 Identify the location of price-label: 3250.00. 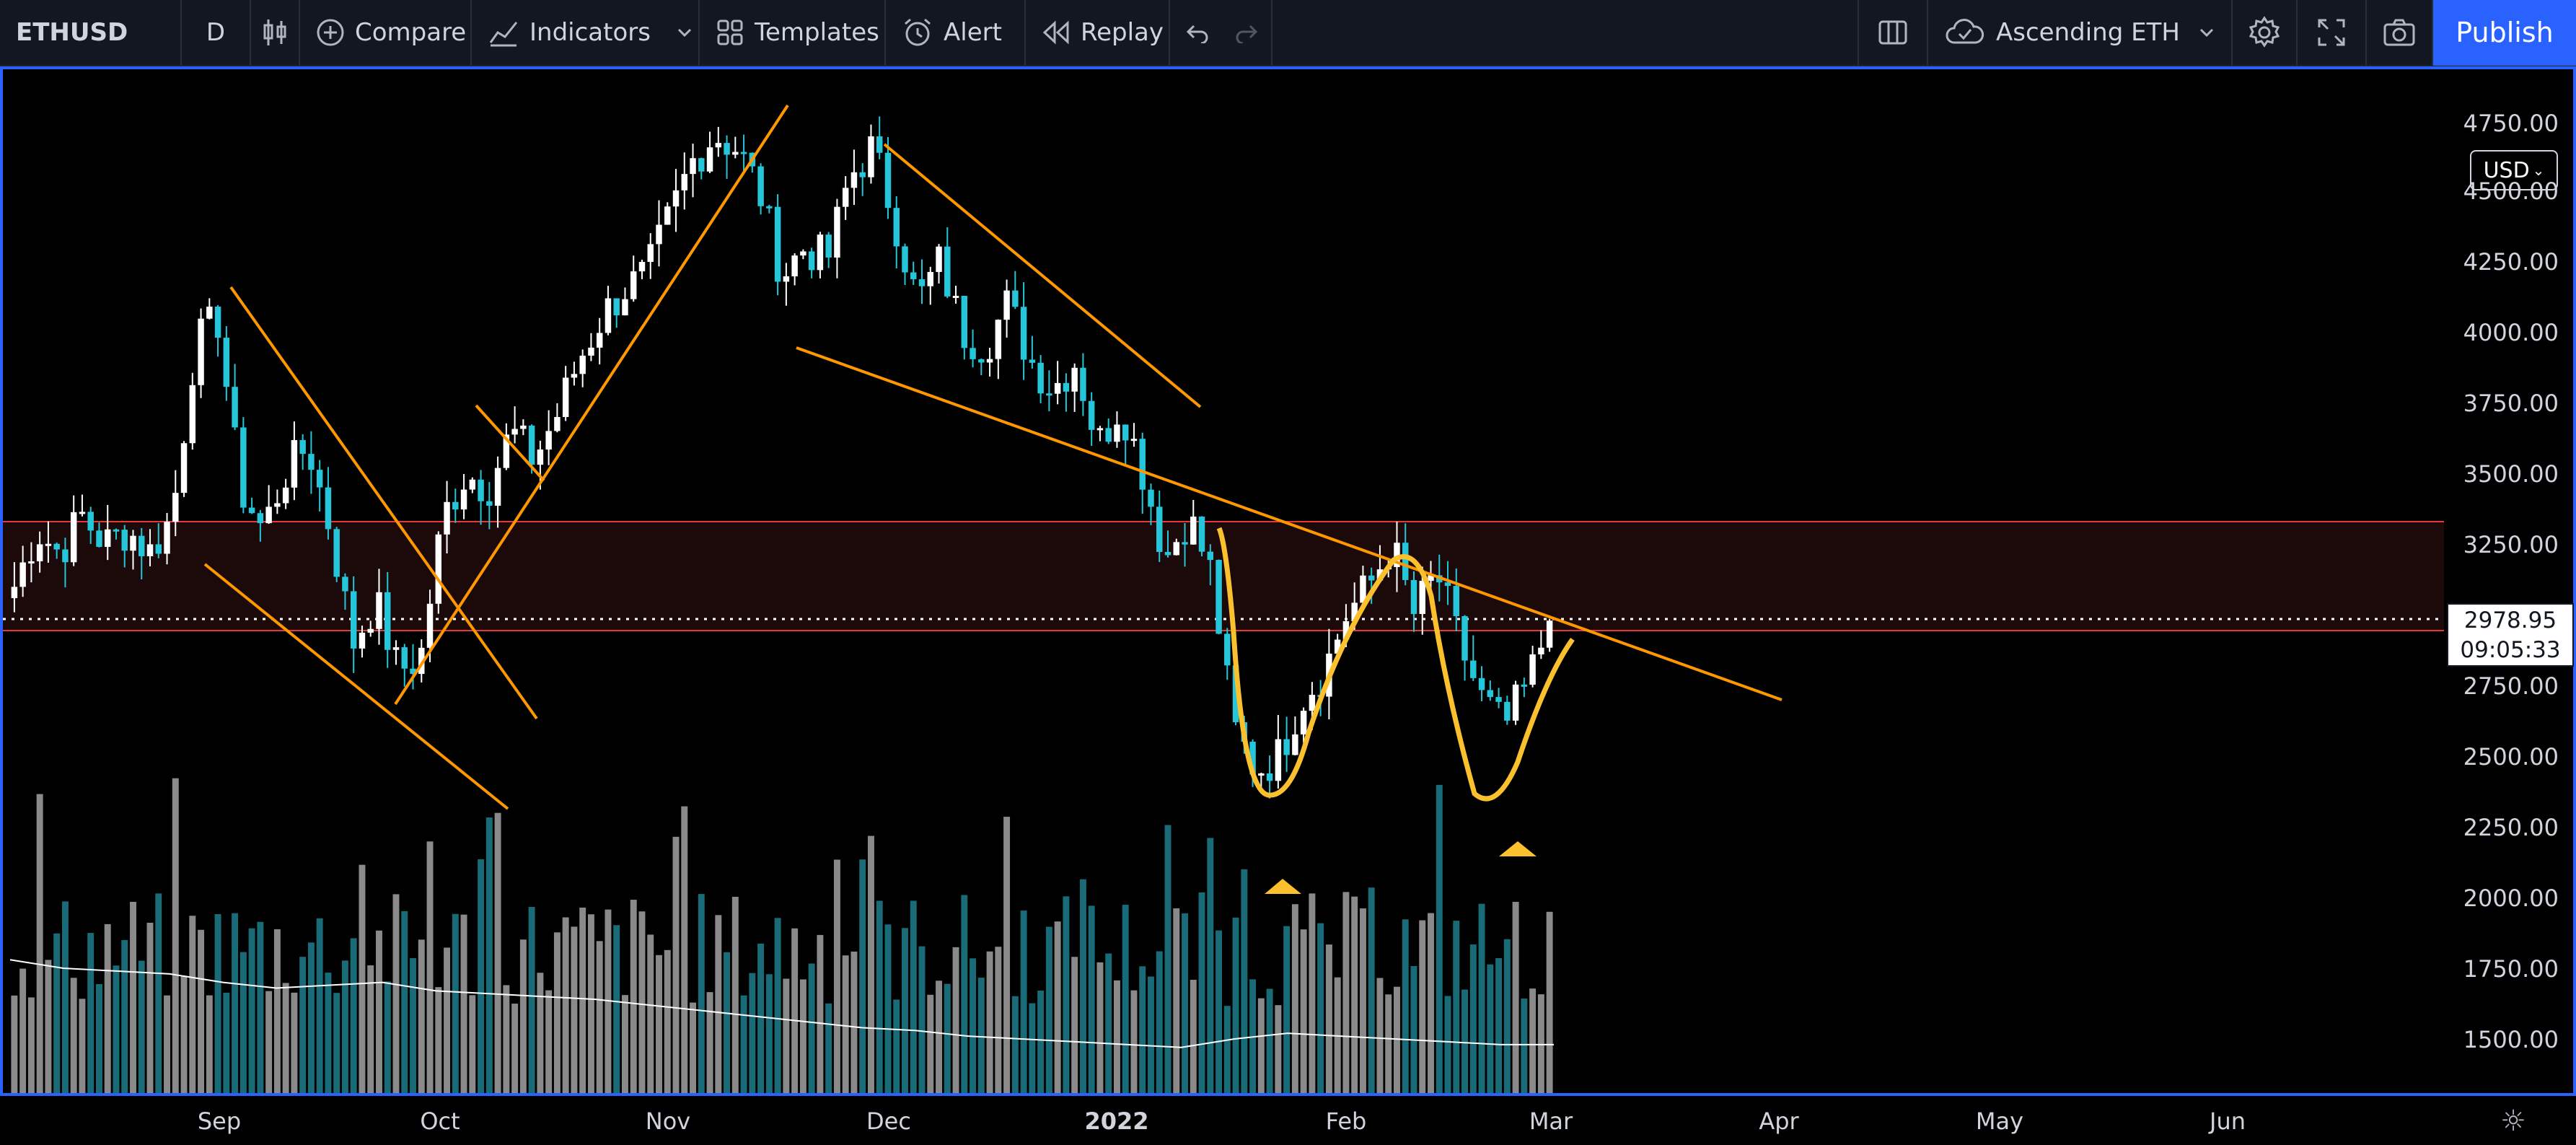
(2511, 544).